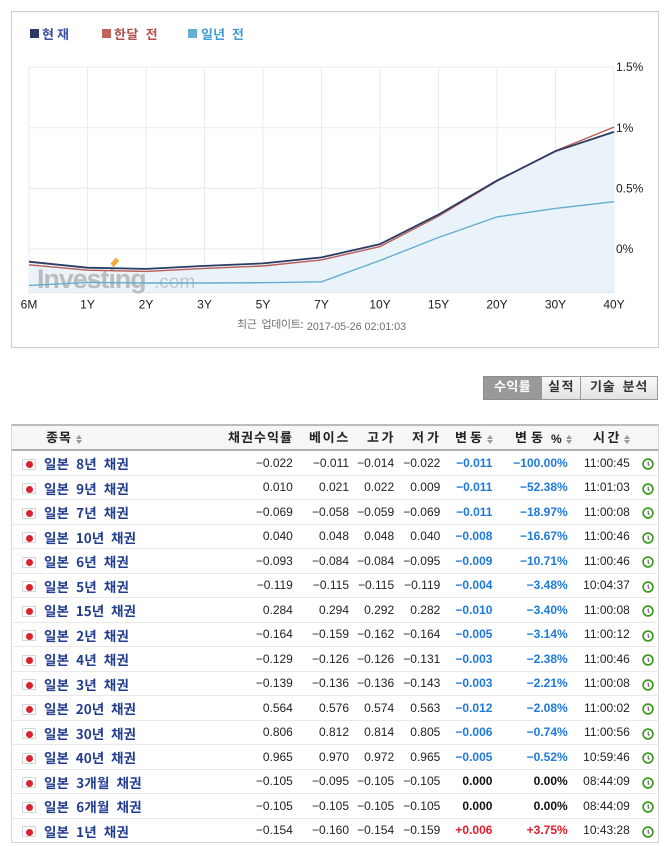  Describe the element at coordinates (625, 249) in the screenshot. I see `svg-text: 0%` at that location.